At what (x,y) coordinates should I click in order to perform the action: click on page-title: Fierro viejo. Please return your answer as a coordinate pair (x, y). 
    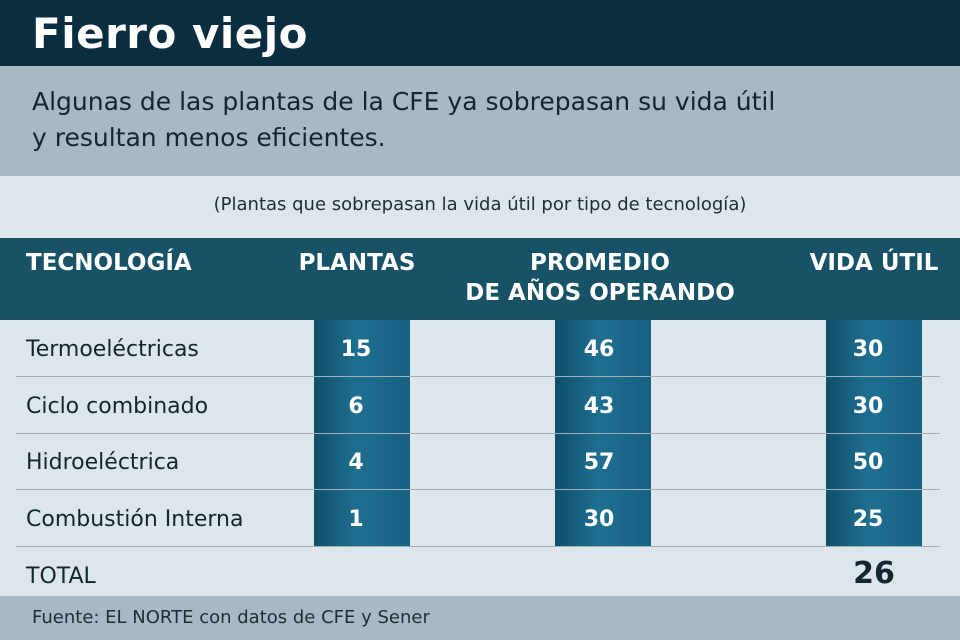
    Looking at the image, I should click on (170, 33).